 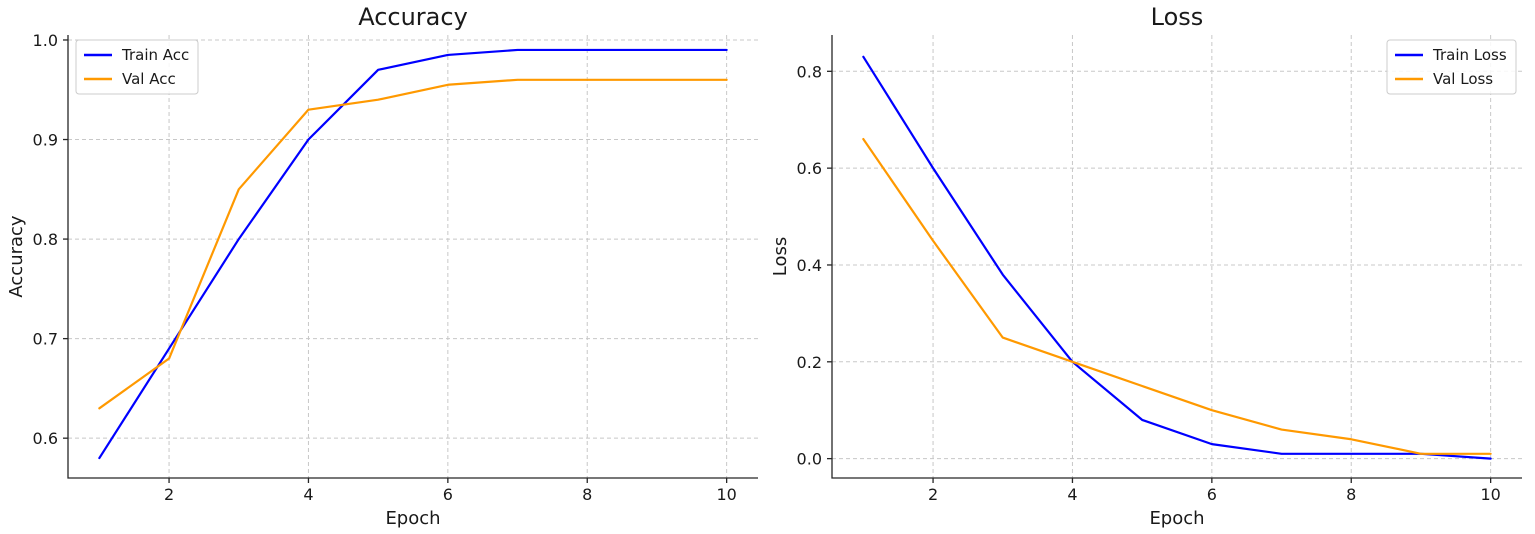 What do you see at coordinates (412, 518) in the screenshot?
I see `chart0-xlabel: Epoch` at bounding box center [412, 518].